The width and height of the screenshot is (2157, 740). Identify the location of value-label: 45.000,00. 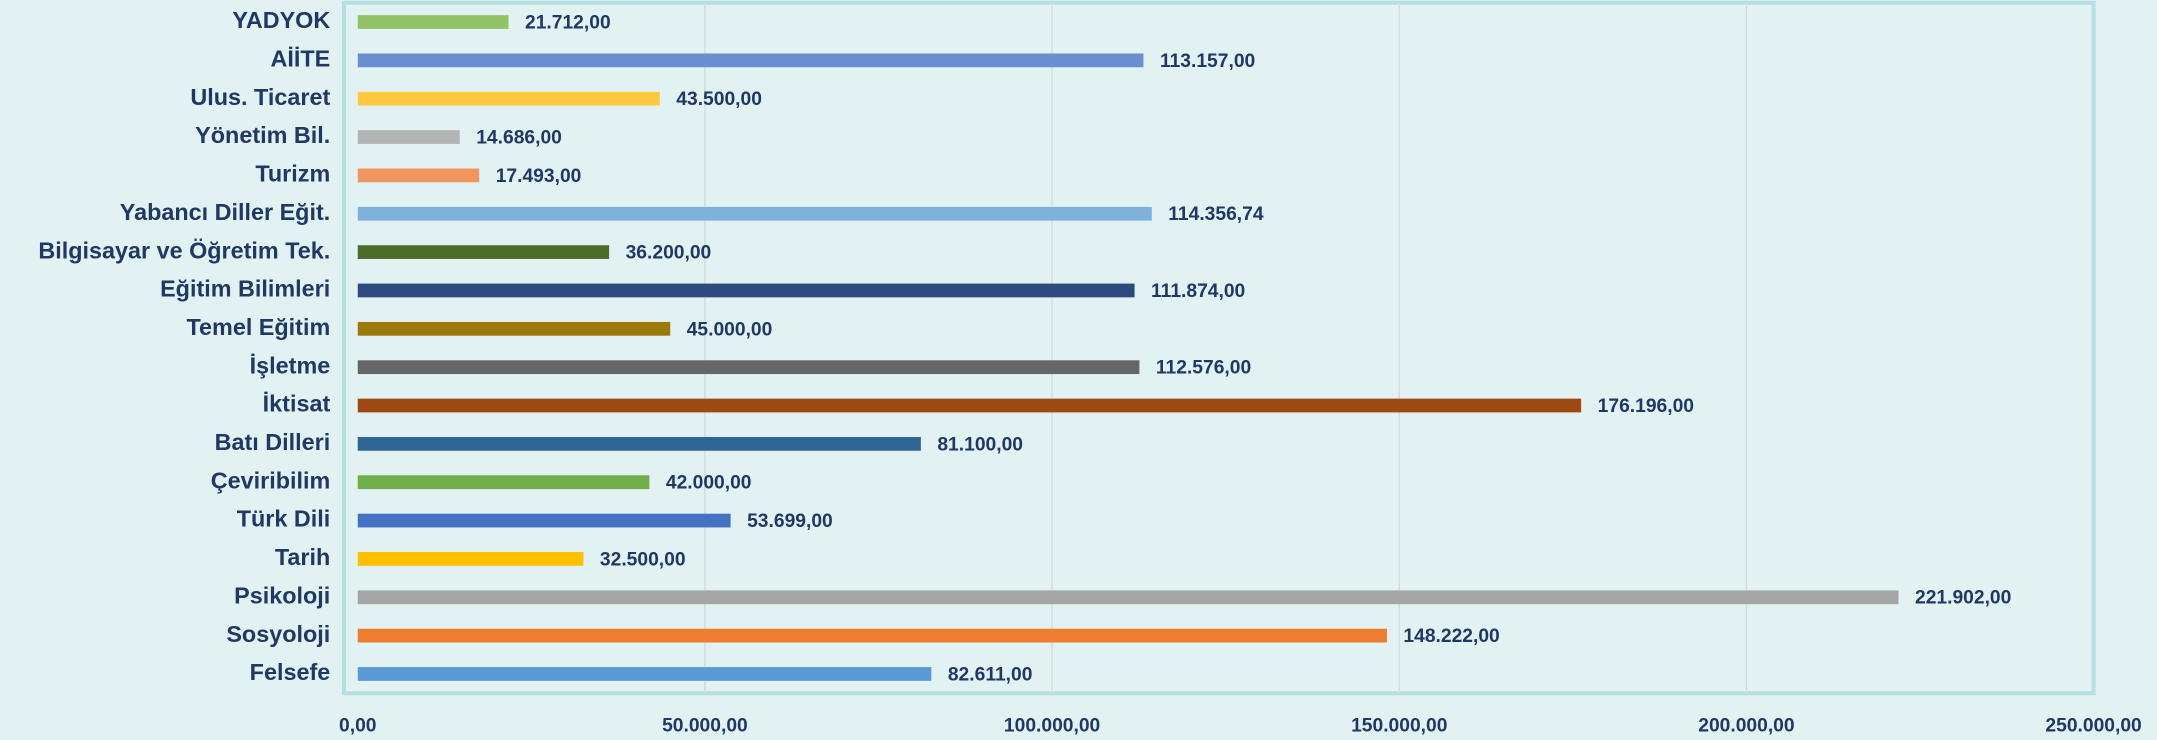
(730, 329).